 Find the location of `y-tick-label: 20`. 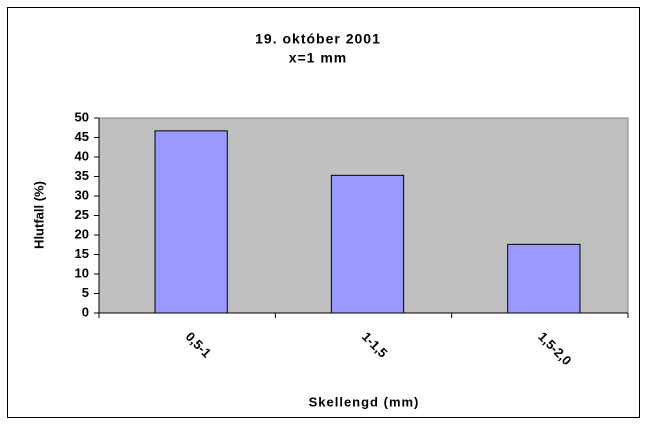

y-tick-label: 20 is located at coordinates (82, 233).